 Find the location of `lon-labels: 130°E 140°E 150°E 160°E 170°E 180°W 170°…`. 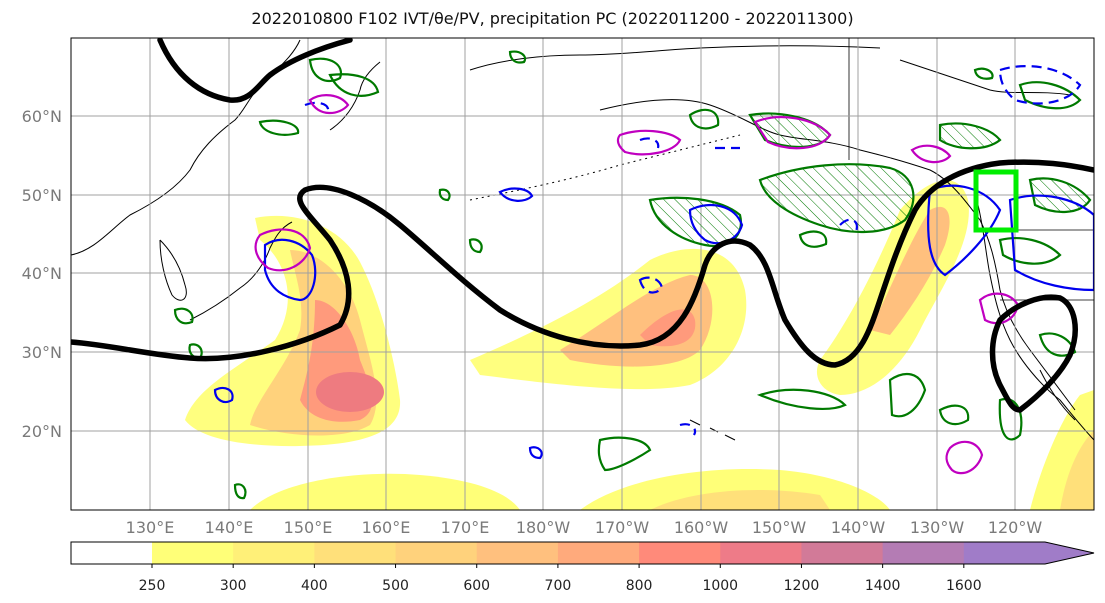

lon-labels: 130°E 140°E 150°E 160°E 170°E 180°W 170°… is located at coordinates (584, 527).